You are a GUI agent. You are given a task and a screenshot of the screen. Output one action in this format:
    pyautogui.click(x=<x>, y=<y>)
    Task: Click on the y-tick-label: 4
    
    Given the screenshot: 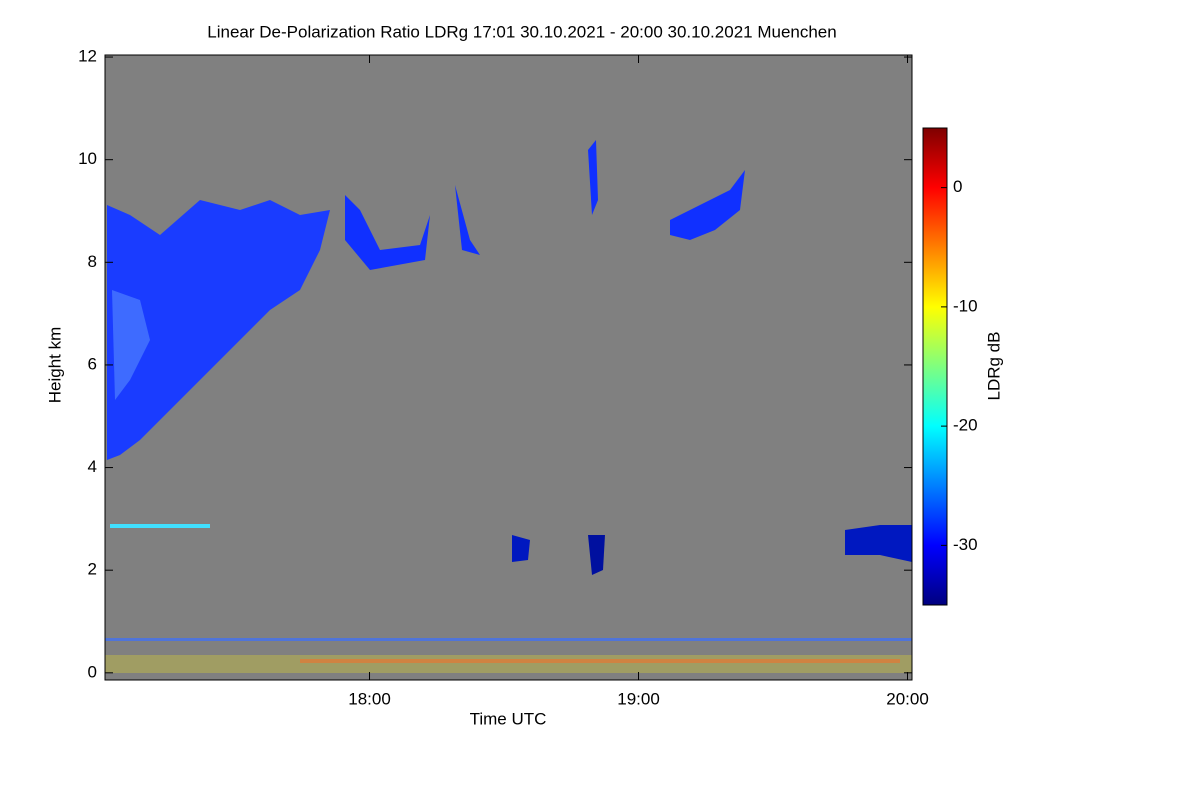 What is the action you would take?
    pyautogui.click(x=92, y=466)
    